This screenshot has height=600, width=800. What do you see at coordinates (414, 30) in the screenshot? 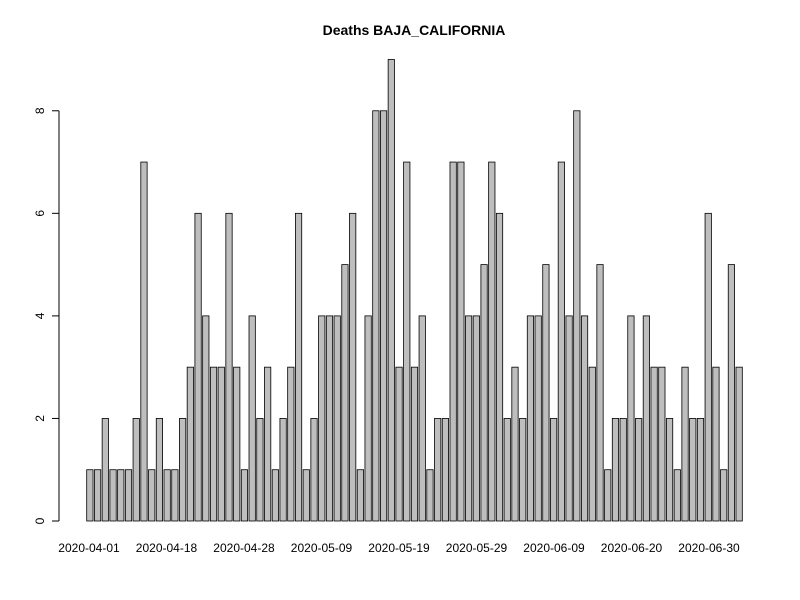
I see `chart-title: Deaths BAJA_CALIFORNIA` at bounding box center [414, 30].